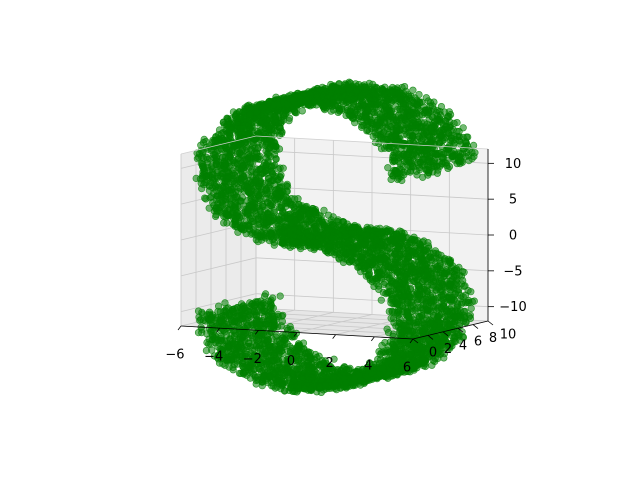 This screenshot has width=640, height=480. What do you see at coordinates (372, 192) in the screenshot?
I see `grid-z-back` at bounding box center [372, 192].